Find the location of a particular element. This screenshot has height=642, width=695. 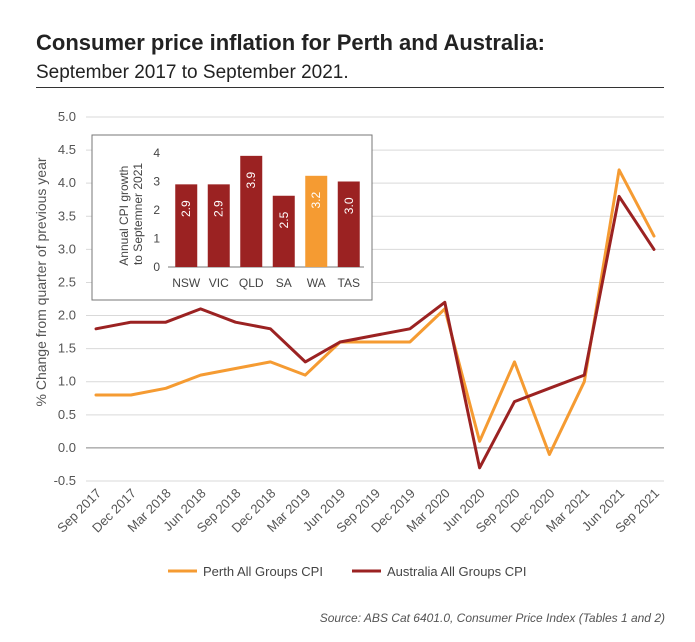

y-tick-label: 2.0 is located at coordinates (67, 315).